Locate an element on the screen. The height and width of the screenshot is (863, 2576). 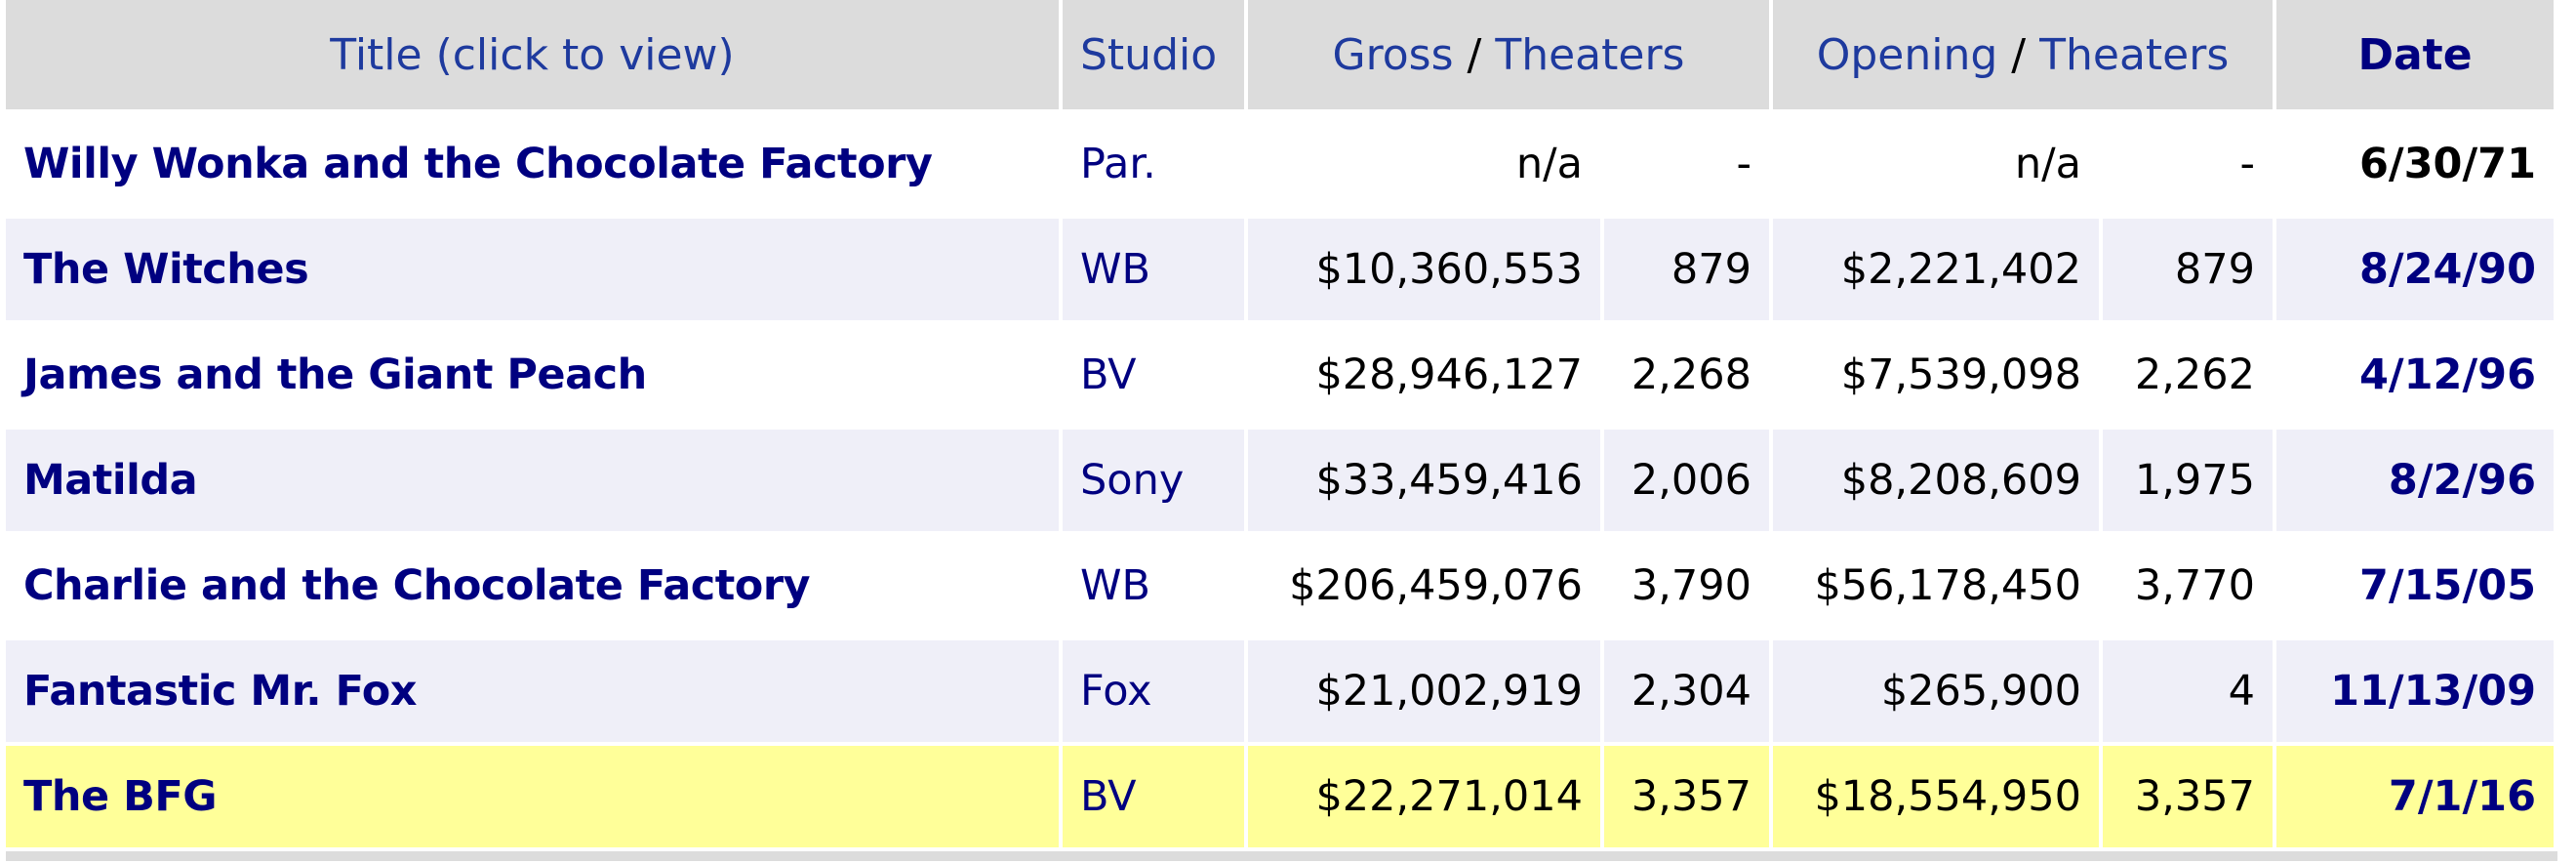
table-footer-bar is located at coordinates (1281, 856).